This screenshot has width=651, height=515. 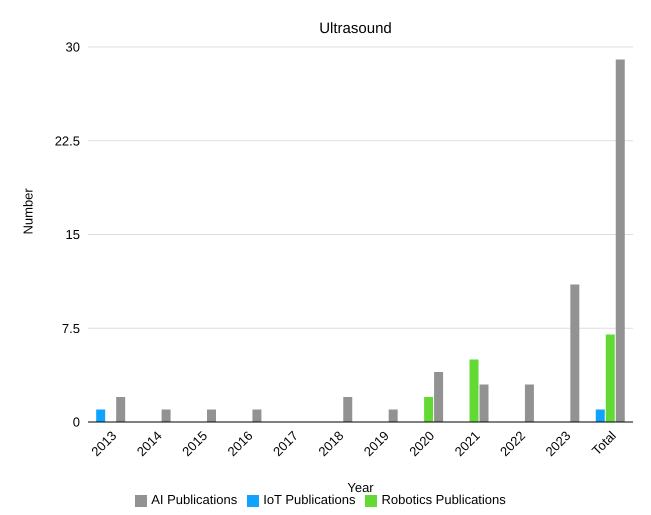 I want to click on y-tick-label: 15, so click(x=73, y=234).